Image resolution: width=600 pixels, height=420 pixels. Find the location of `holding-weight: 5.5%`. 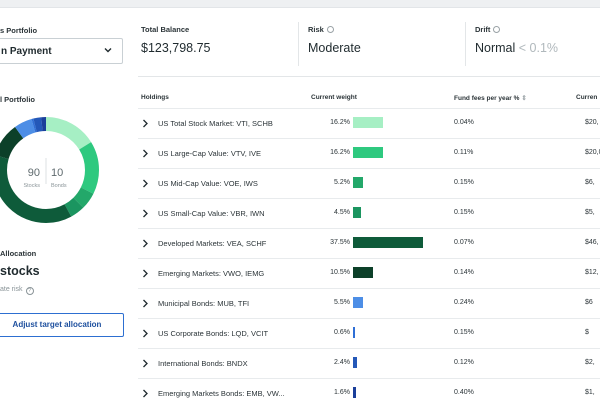

holding-weight: 5.5% is located at coordinates (342, 302).